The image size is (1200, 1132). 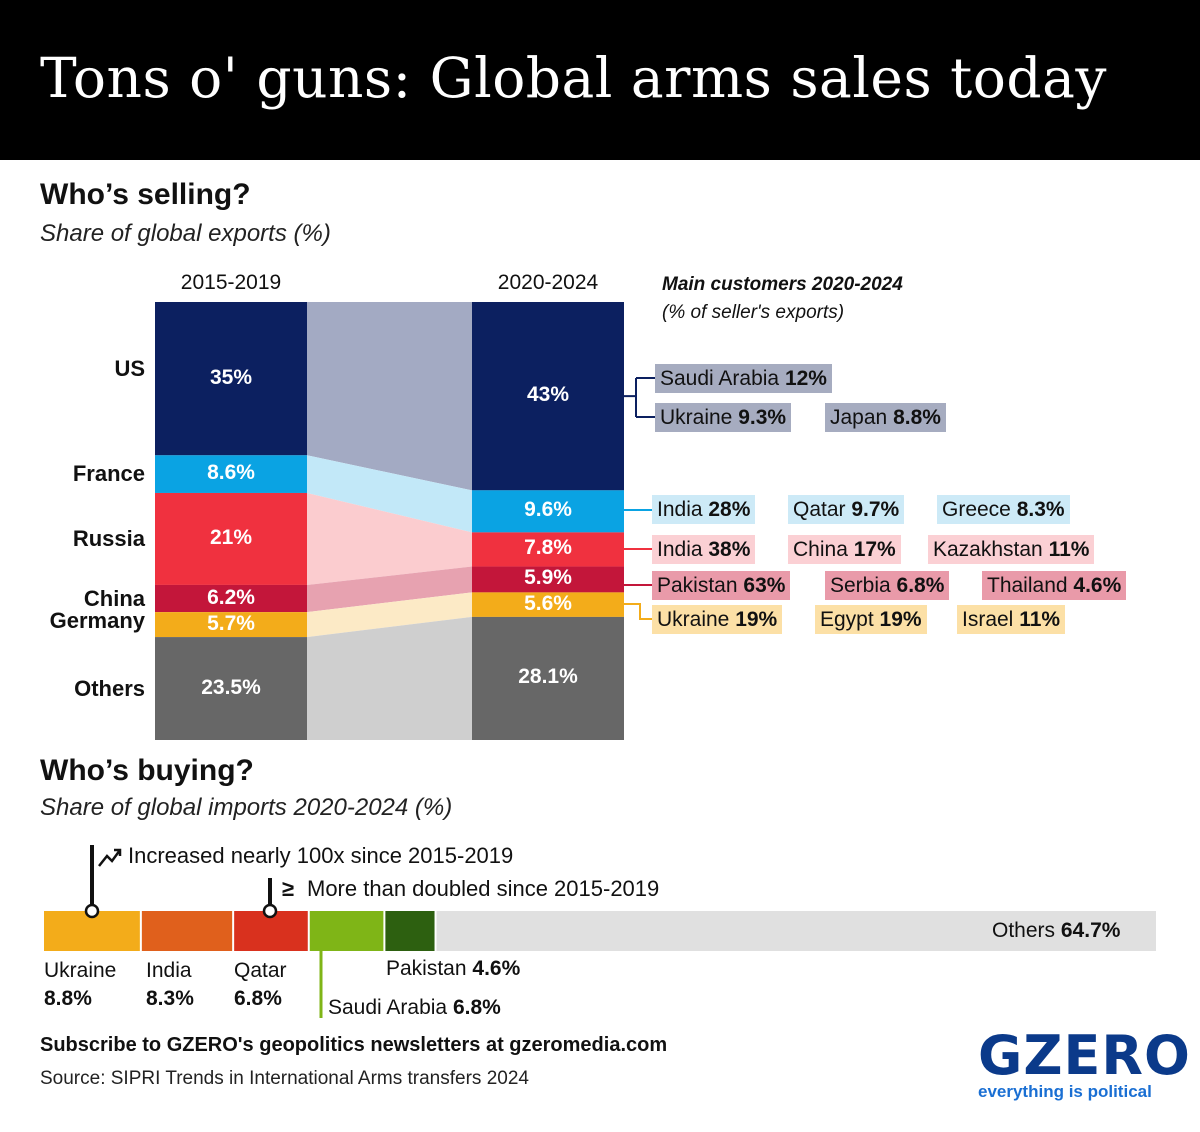 What do you see at coordinates (875, 509) in the screenshot?
I see `customer-share: 9.7%` at bounding box center [875, 509].